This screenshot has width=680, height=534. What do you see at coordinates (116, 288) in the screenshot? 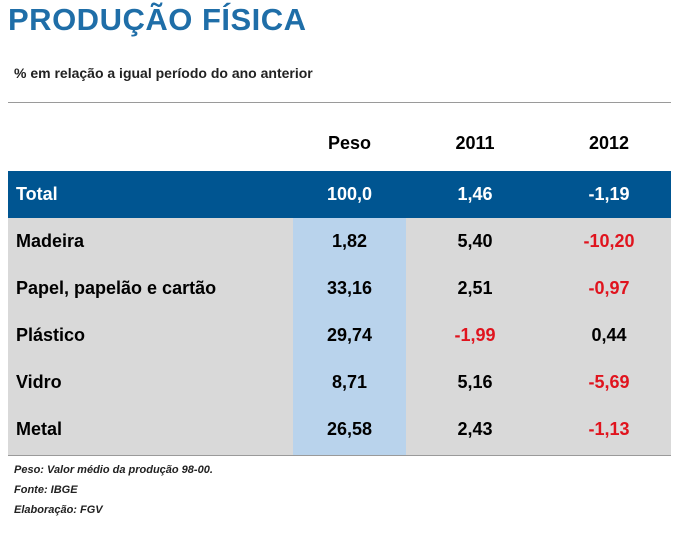
I see `row-label: Papel, papelão e cartão` at bounding box center [116, 288].